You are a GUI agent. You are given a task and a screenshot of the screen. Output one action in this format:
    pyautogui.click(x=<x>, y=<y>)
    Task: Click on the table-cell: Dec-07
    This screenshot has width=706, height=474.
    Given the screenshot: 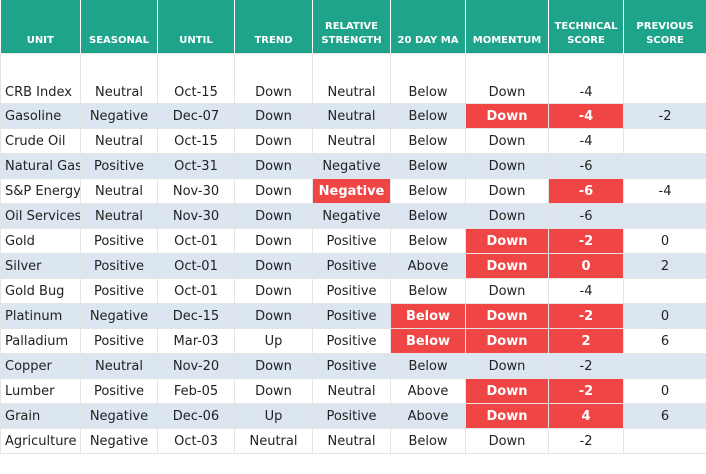 What is the action you would take?
    pyautogui.click(x=196, y=116)
    